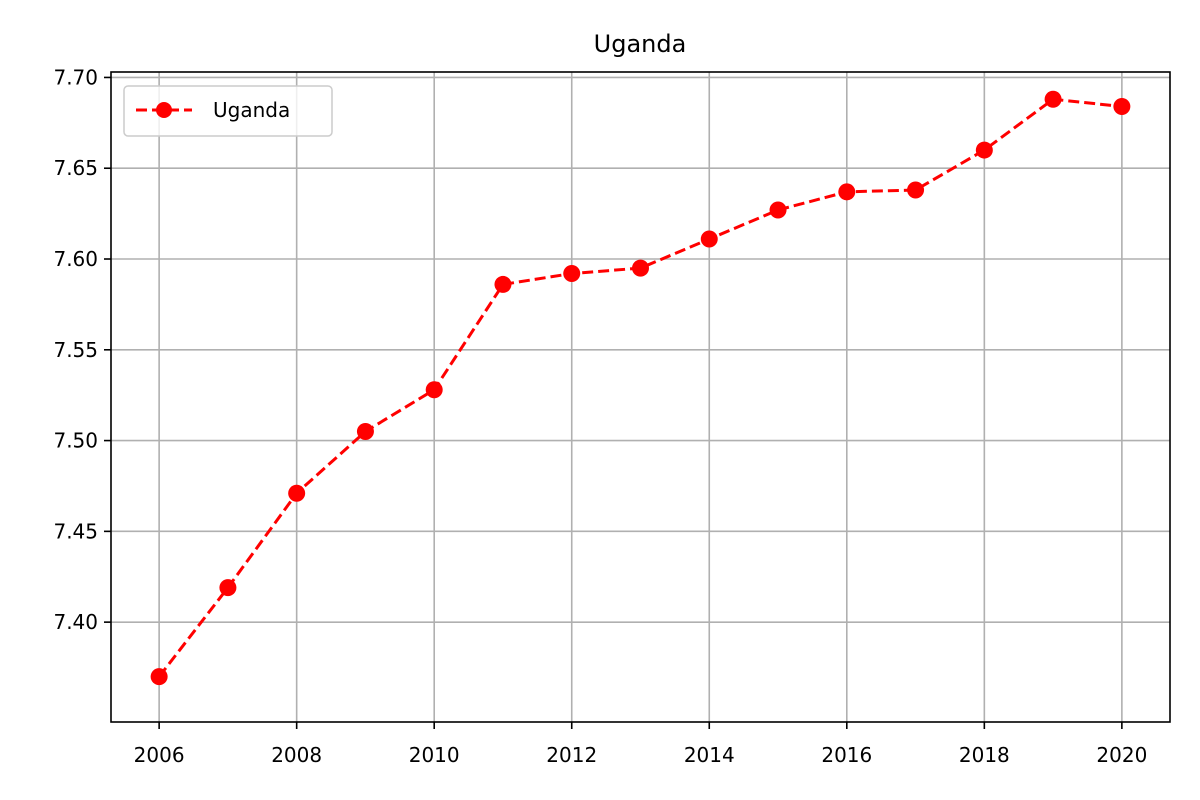  What do you see at coordinates (571, 755) in the screenshot?
I see `x-tick-label: 2012` at bounding box center [571, 755].